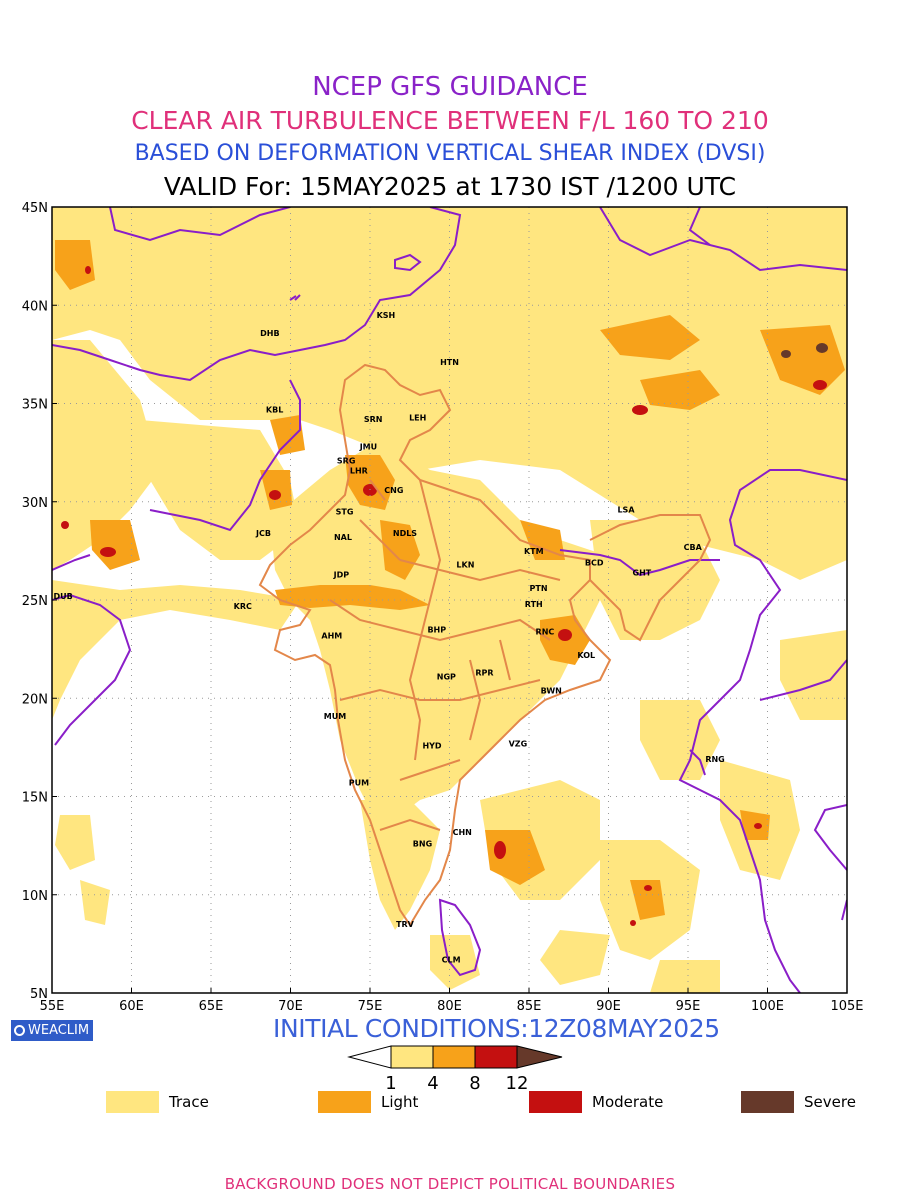 This screenshot has width=900, height=1200. Describe the element at coordinates (405, 924) in the screenshot. I see `city-label-trv: TRV` at that location.